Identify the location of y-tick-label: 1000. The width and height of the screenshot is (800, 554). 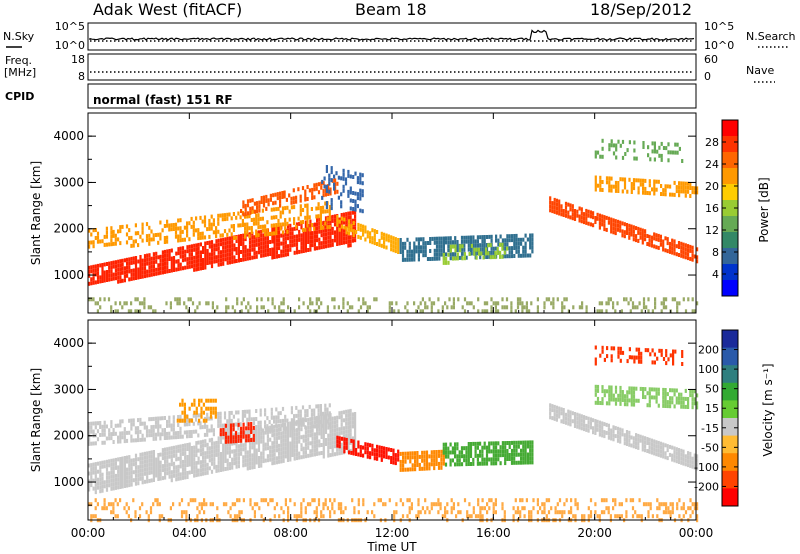
(68, 275).